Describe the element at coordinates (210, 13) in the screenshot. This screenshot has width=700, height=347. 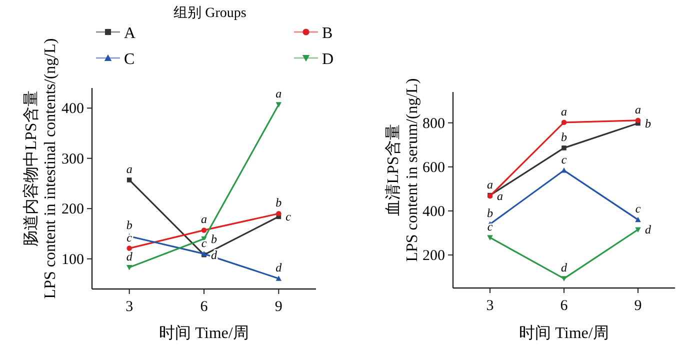
I see `legend-title: 组别 Groups` at that location.